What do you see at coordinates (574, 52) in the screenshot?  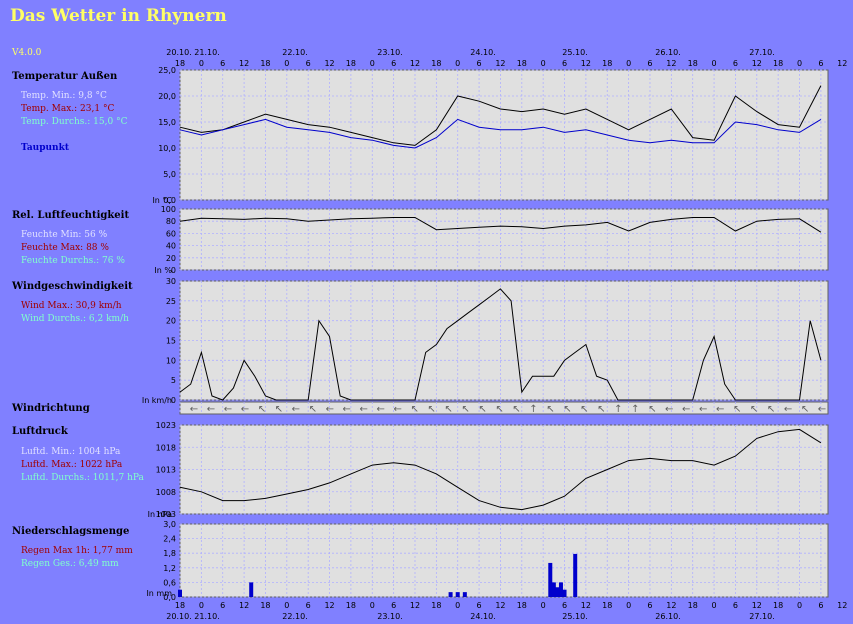 I see `date-label-top: 25.10.` at bounding box center [574, 52].